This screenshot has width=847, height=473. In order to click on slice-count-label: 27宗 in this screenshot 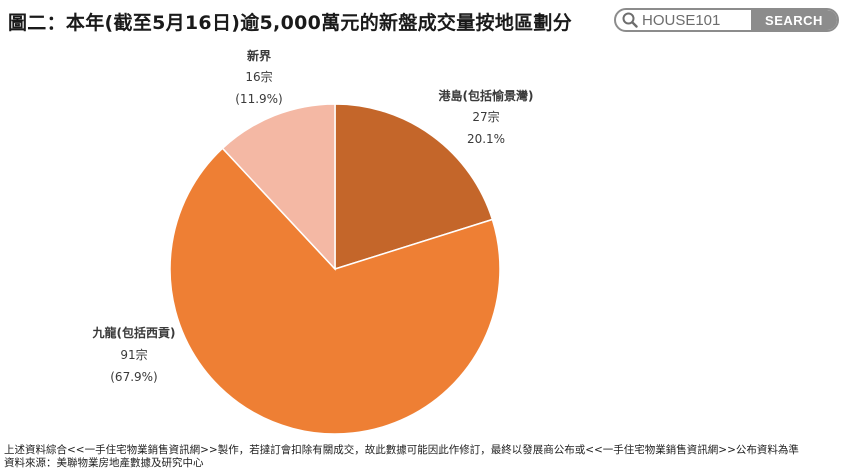, I will do `click(485, 116)`.